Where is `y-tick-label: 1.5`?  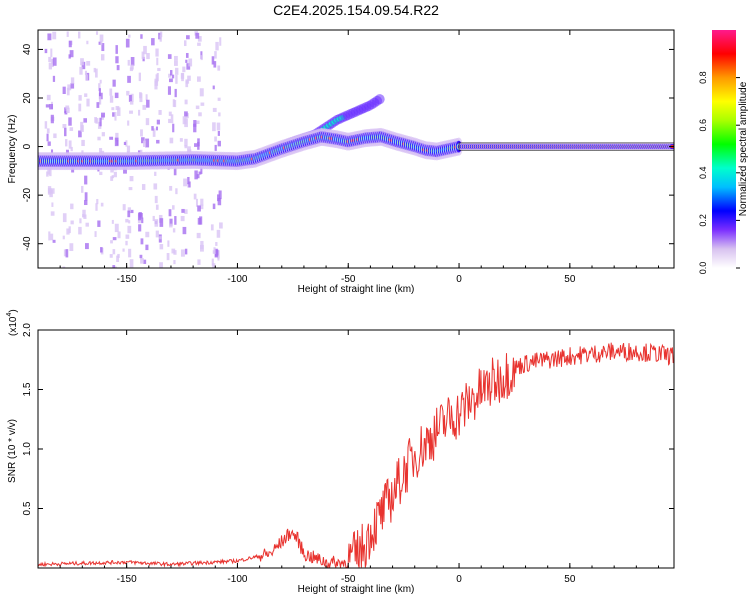
y-tick-label: 1.5 is located at coordinates (27, 389).